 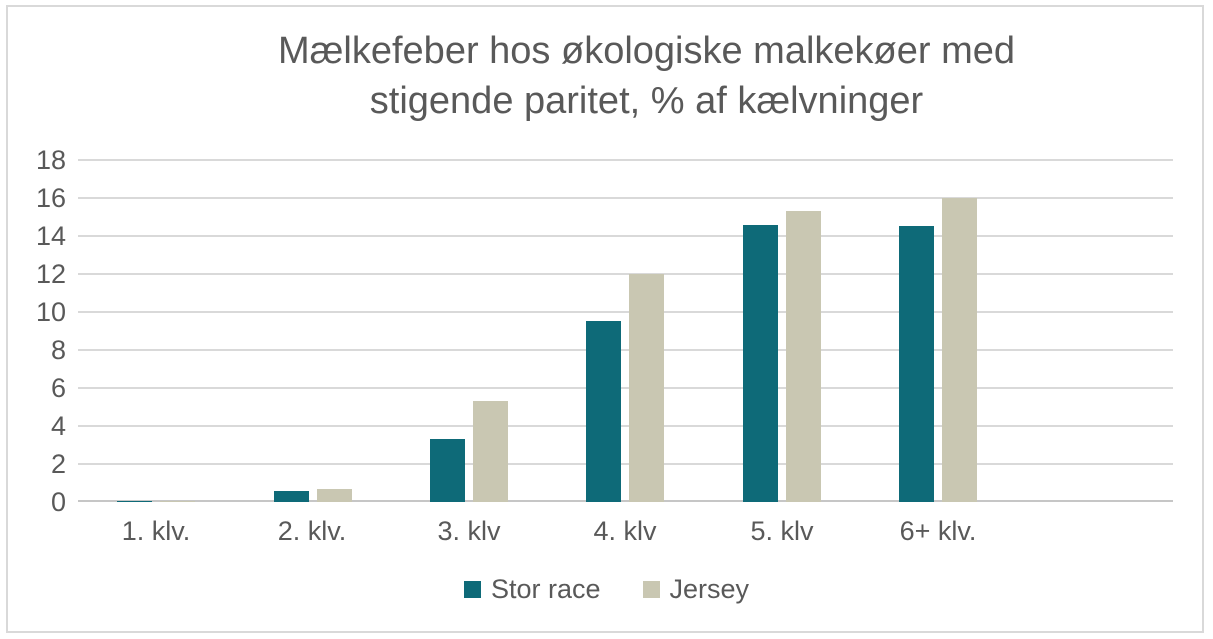 What do you see at coordinates (651, 589) in the screenshot?
I see `legend-swatch-jersey-icon` at bounding box center [651, 589].